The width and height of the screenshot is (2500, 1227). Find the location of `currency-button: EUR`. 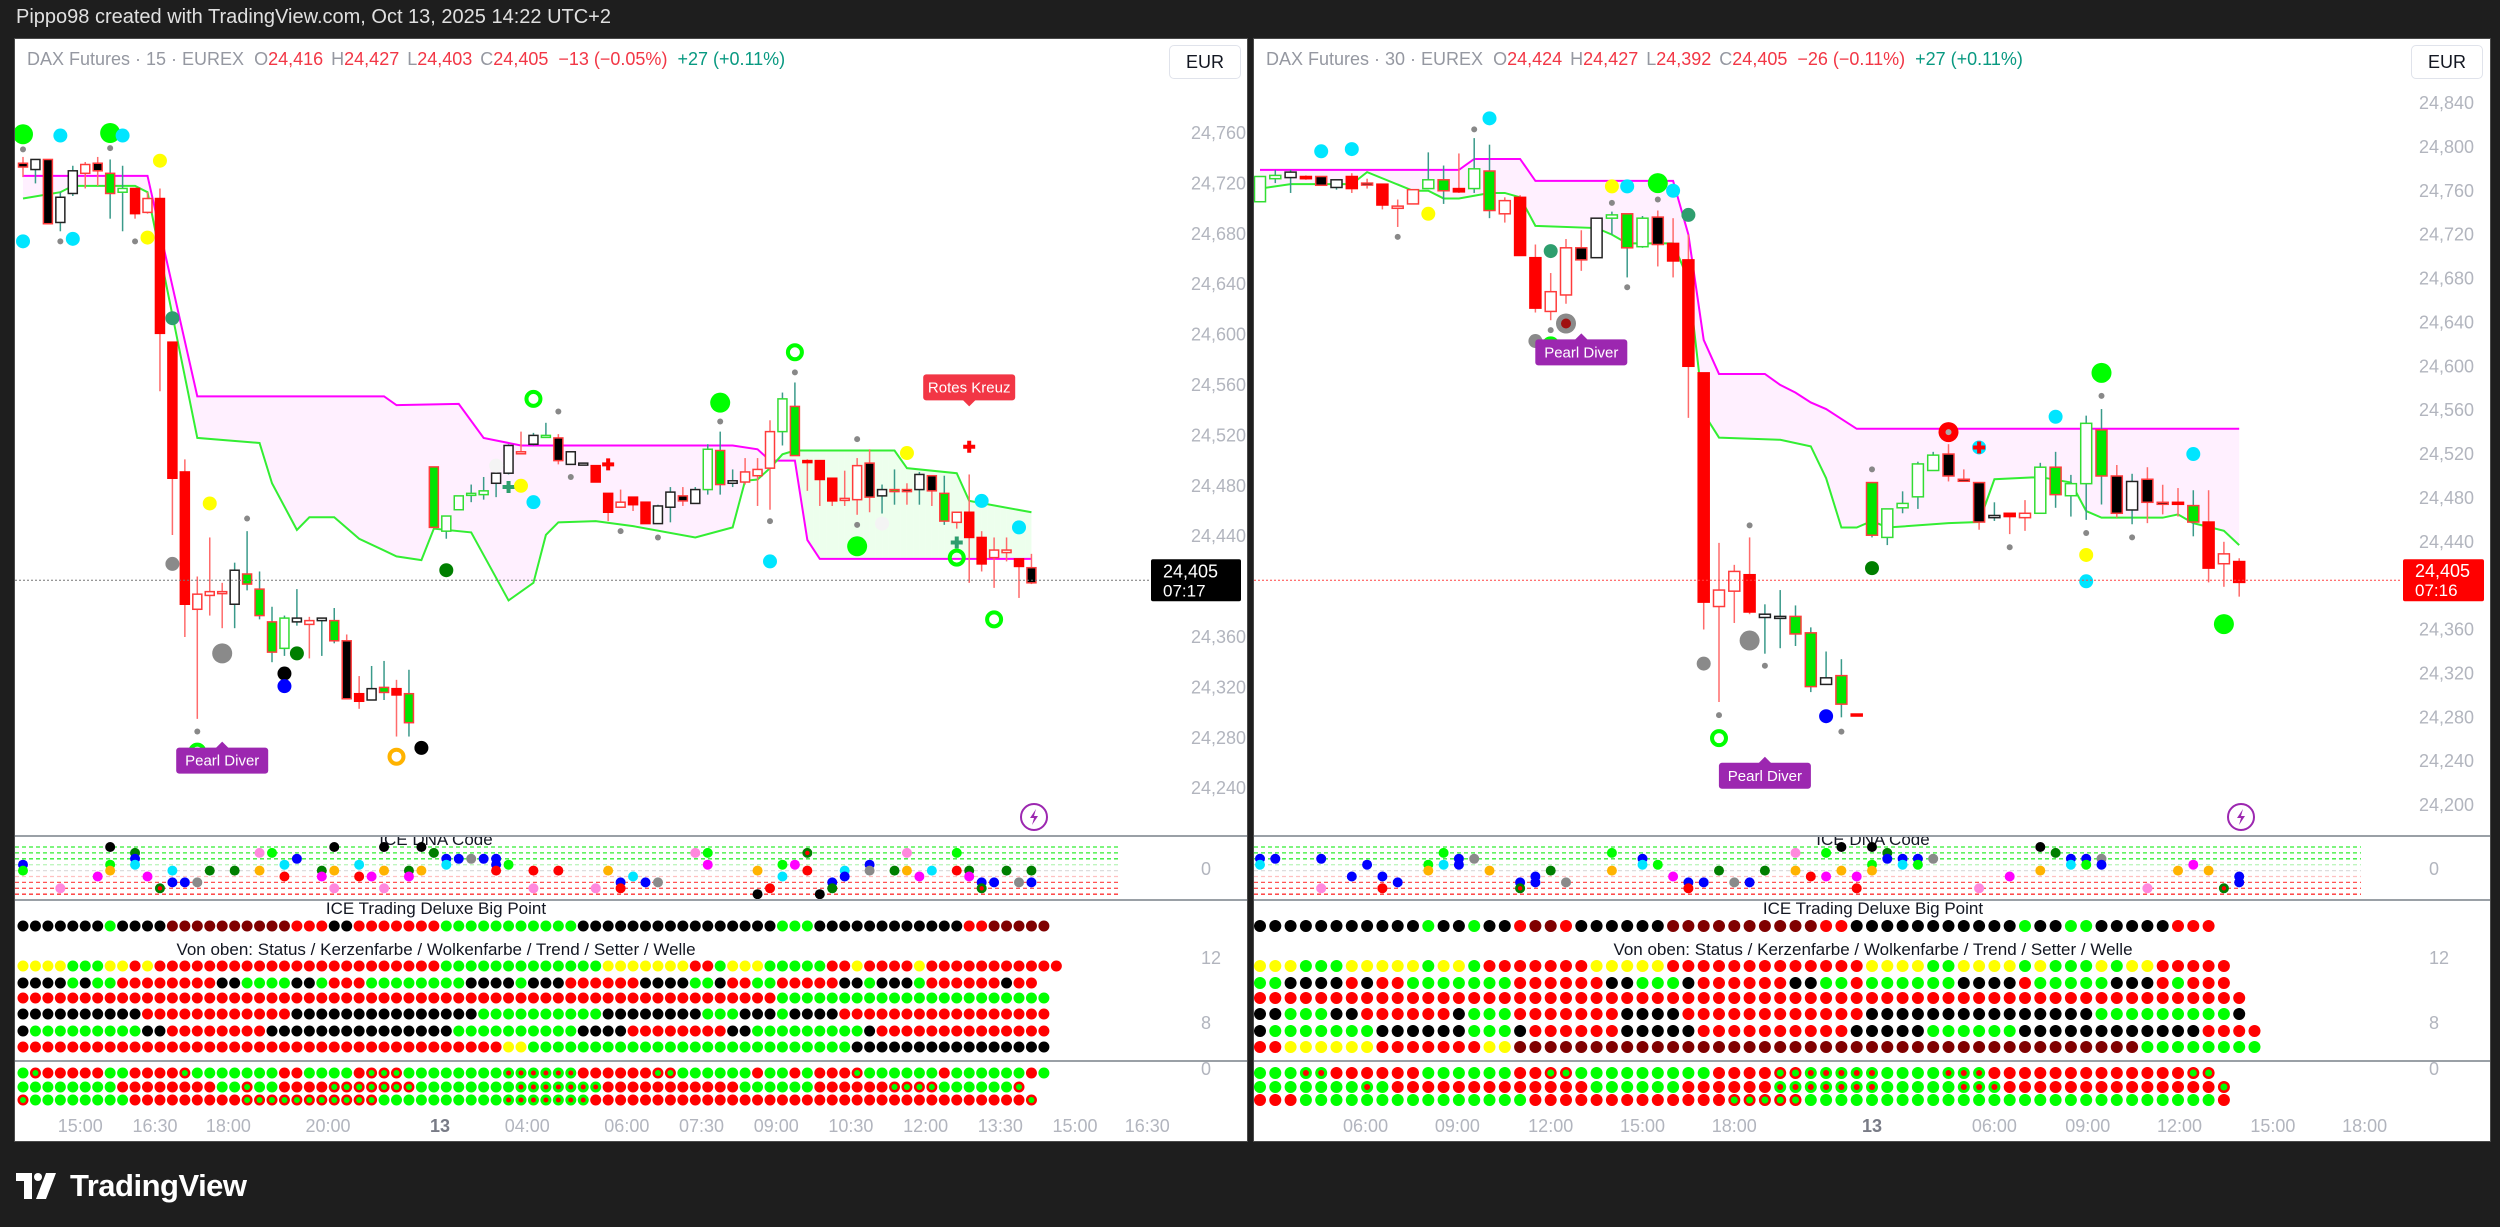

currency-button: EUR is located at coordinates (1205, 62).